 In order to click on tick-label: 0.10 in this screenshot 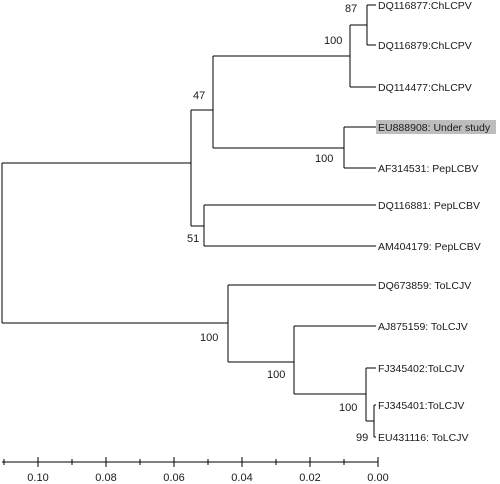, I will do `click(37, 478)`.